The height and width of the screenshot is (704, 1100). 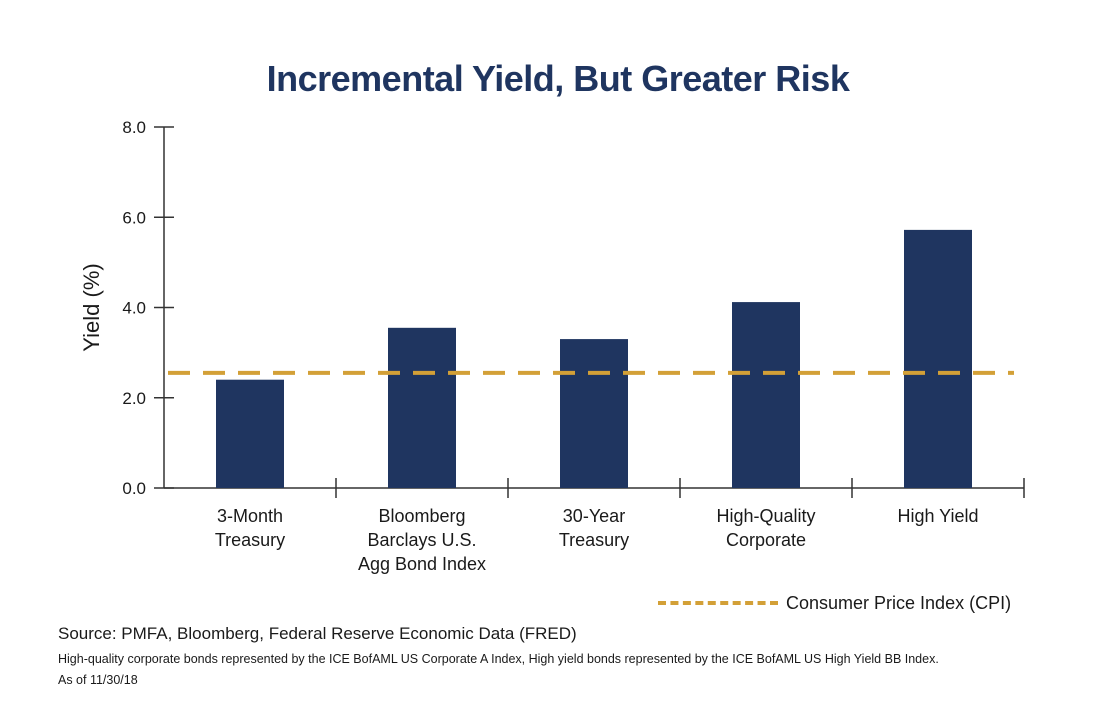 What do you see at coordinates (250, 528) in the screenshot?
I see `x-category-label: 3-Month Treasury` at bounding box center [250, 528].